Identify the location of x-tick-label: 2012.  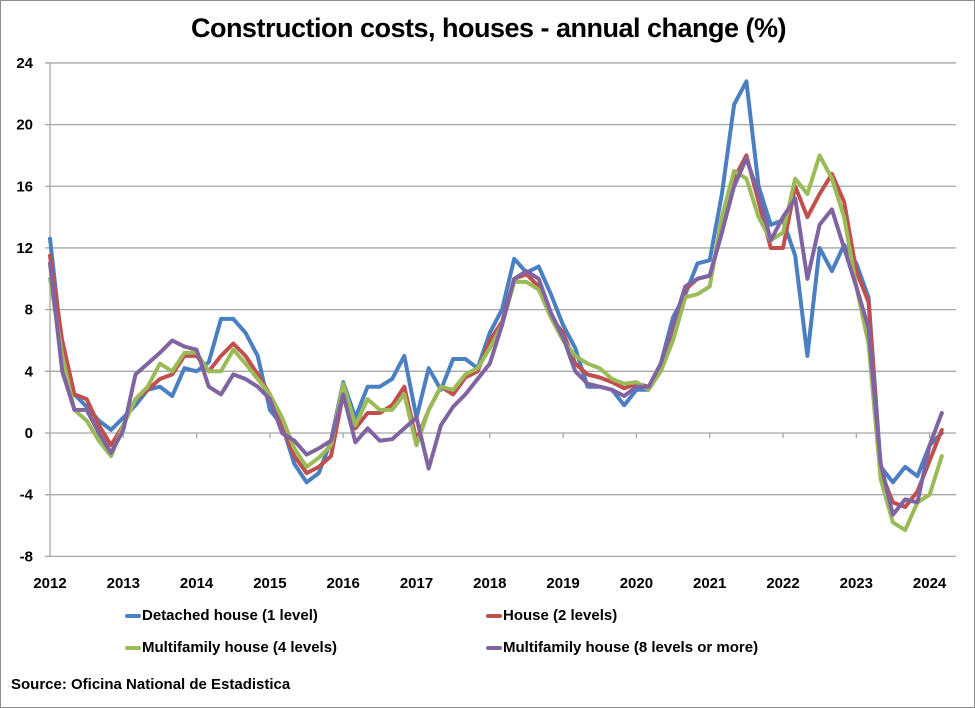
(49, 583).